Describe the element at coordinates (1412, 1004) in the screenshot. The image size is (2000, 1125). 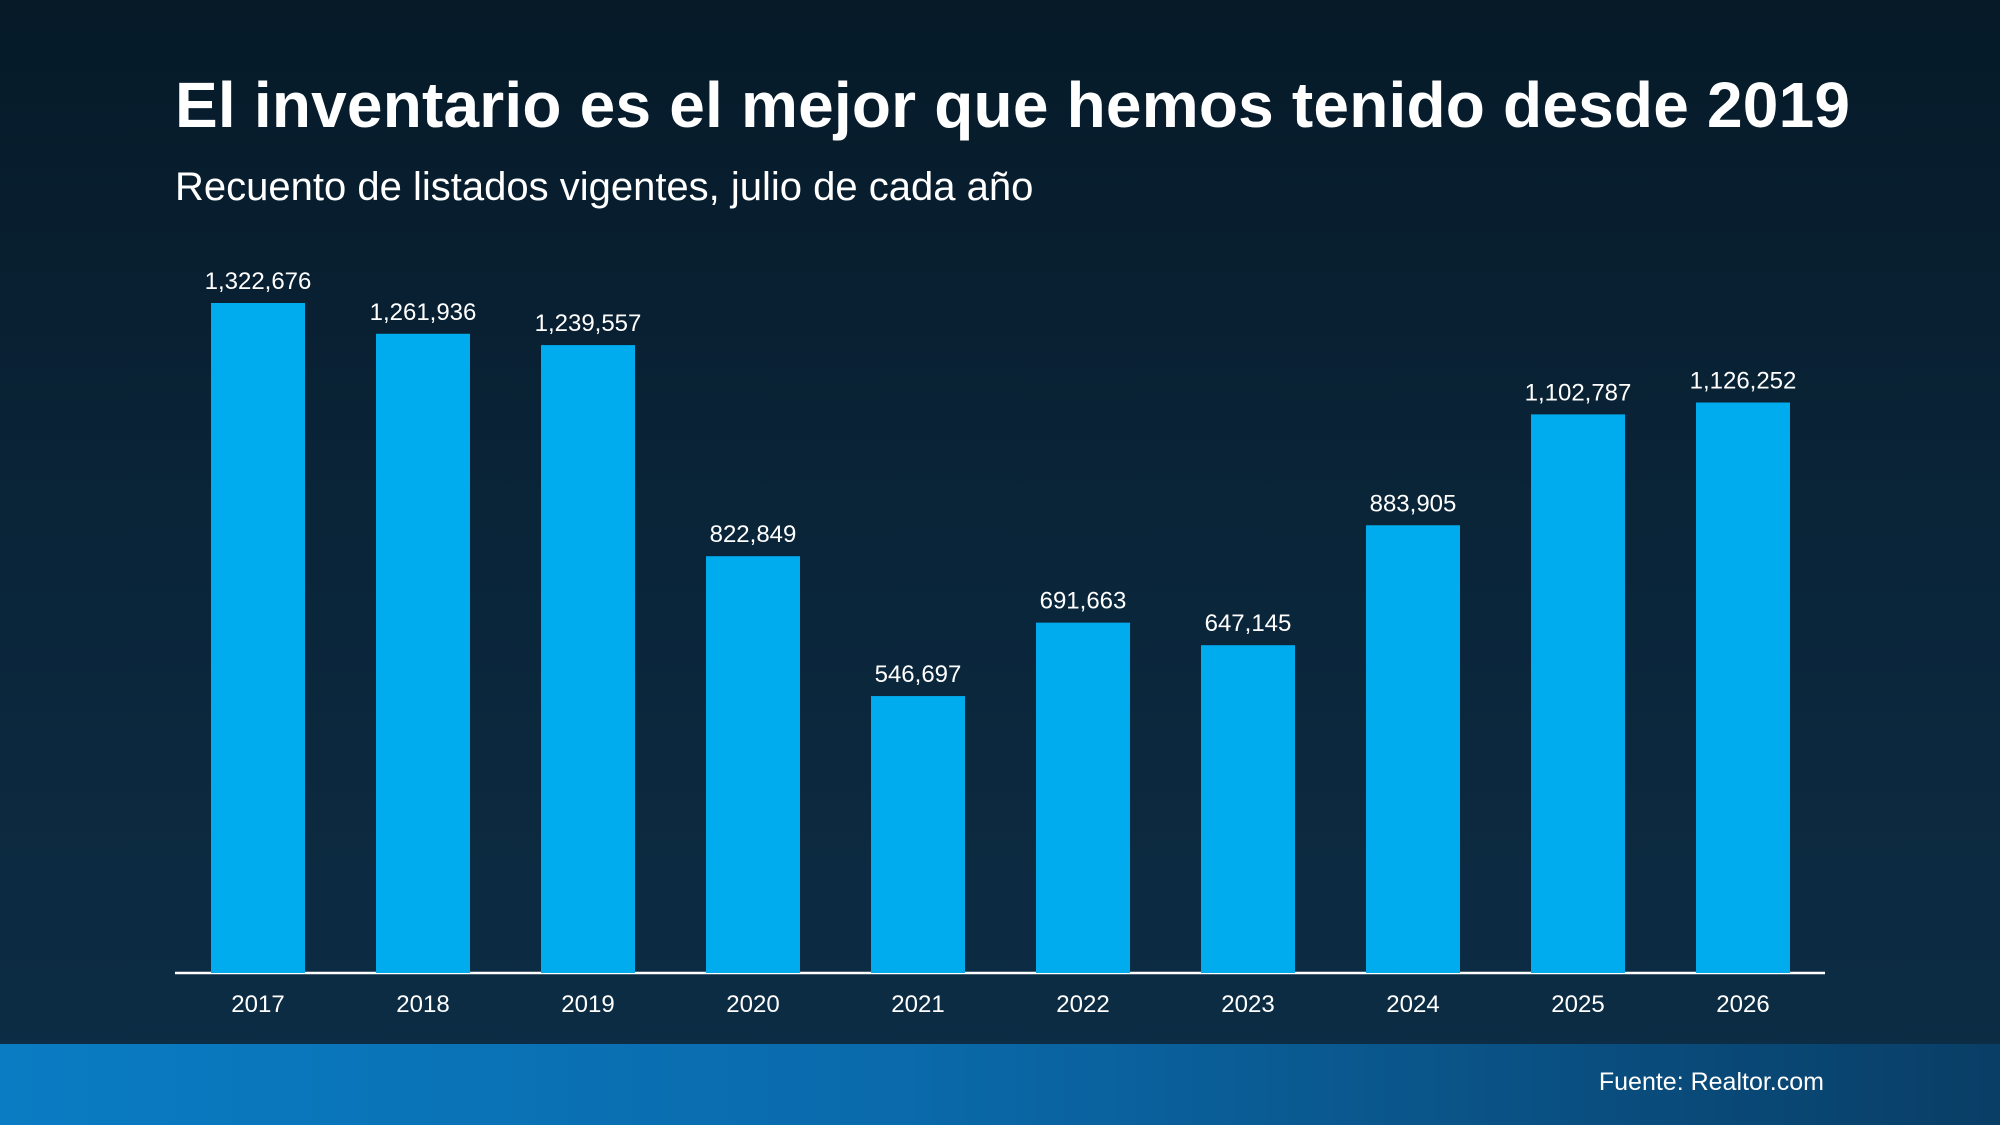
I see `x-tick-label-2024: 2024` at that location.